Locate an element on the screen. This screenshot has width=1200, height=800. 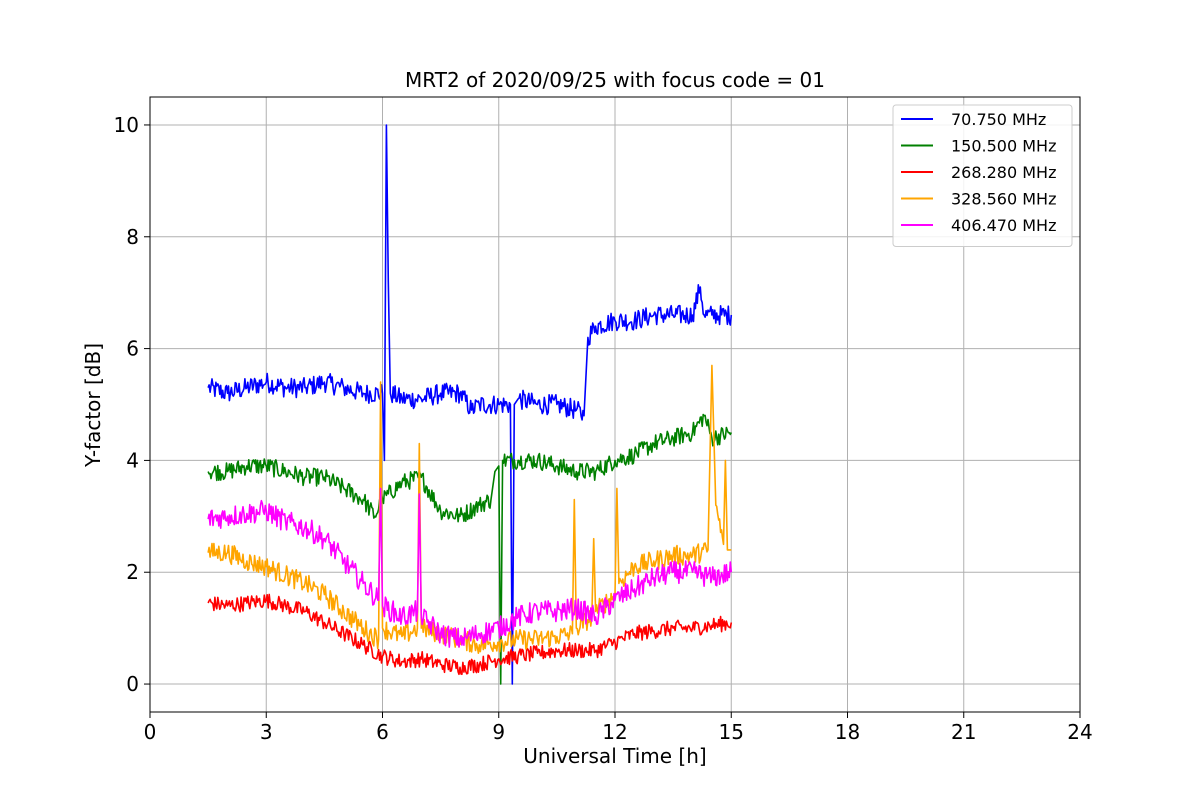
y-tick-label: 10 is located at coordinates (126, 125).